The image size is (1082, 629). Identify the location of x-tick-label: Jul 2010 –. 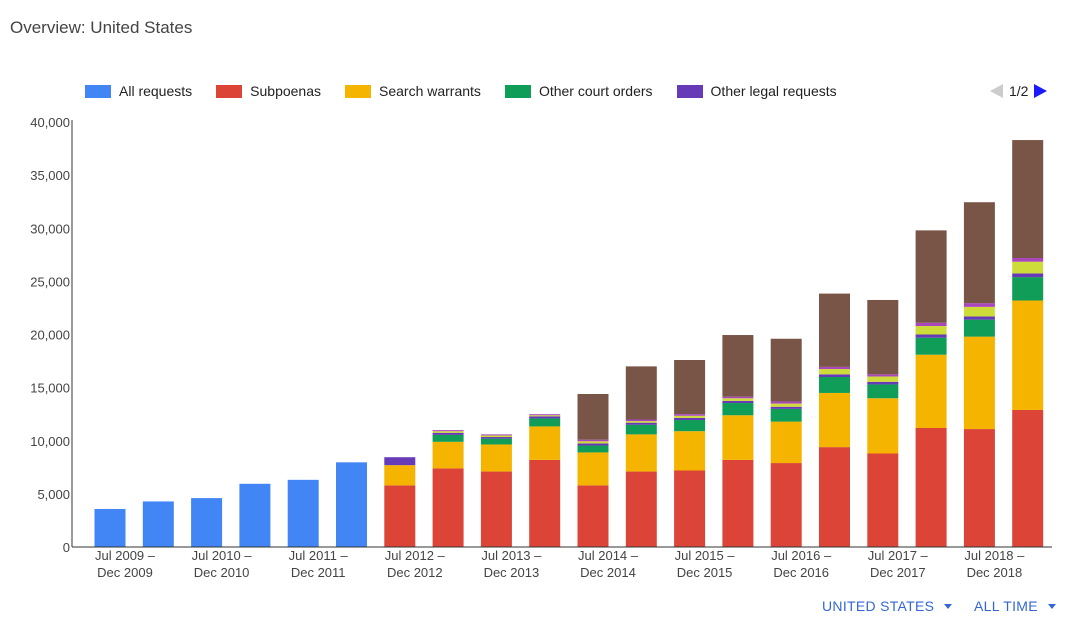
(222, 555).